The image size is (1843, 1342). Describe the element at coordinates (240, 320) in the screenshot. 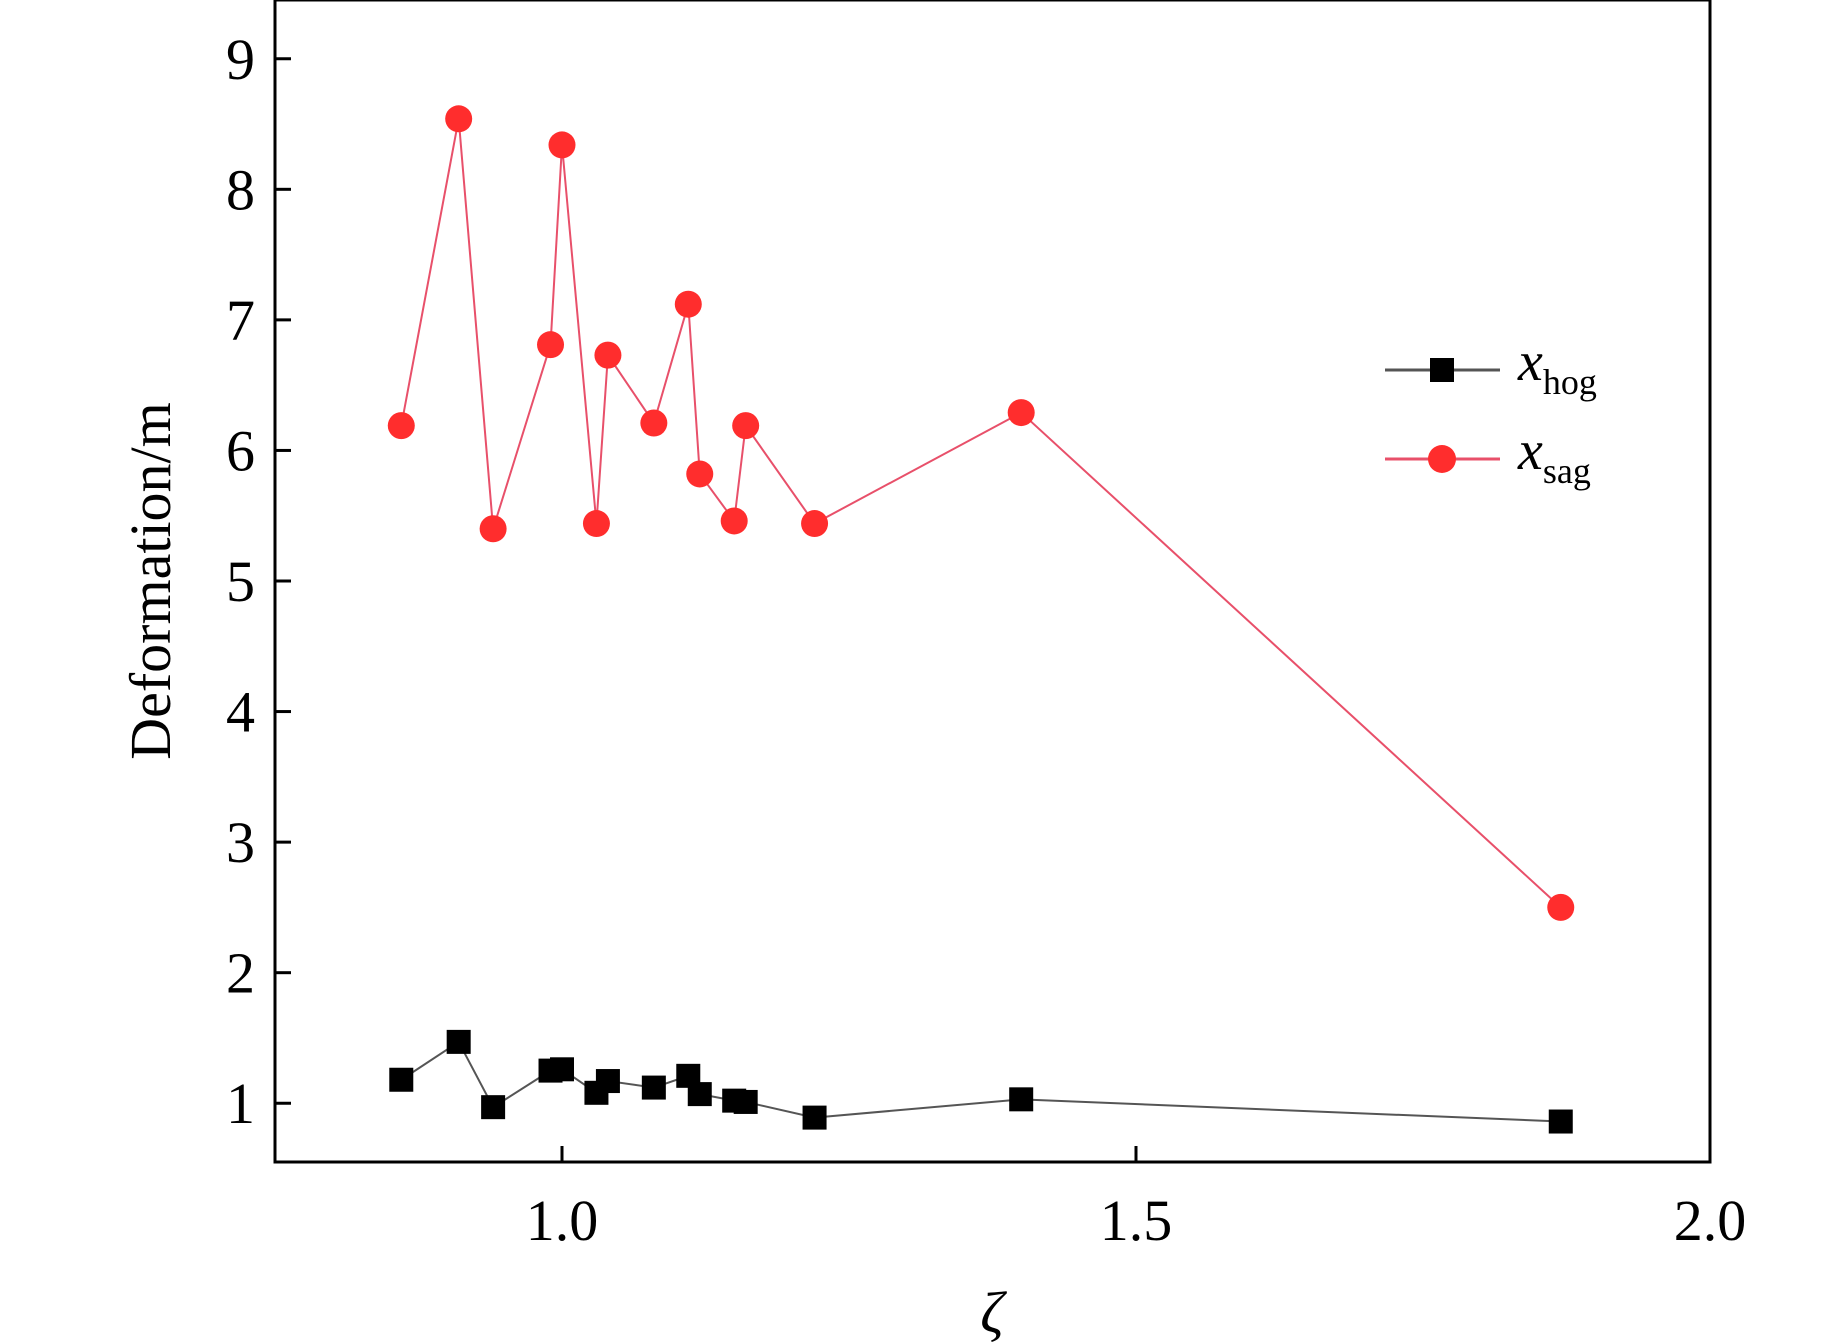

I see `y-tick-label: 7` at that location.